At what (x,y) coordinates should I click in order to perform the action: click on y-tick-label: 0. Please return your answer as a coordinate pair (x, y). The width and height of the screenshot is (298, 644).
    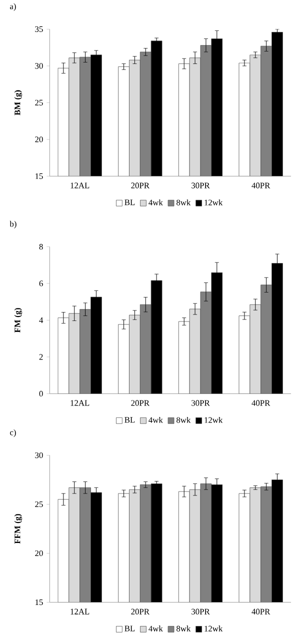
    Looking at the image, I should click on (41, 393).